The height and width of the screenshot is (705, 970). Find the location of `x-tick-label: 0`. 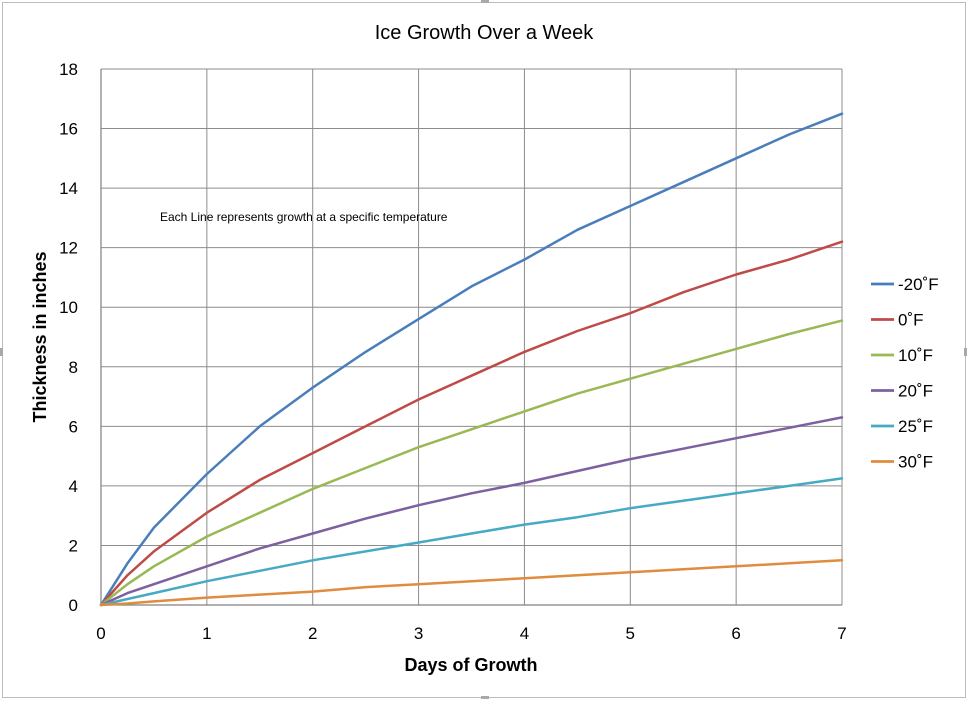

x-tick-label: 0 is located at coordinates (100, 633).